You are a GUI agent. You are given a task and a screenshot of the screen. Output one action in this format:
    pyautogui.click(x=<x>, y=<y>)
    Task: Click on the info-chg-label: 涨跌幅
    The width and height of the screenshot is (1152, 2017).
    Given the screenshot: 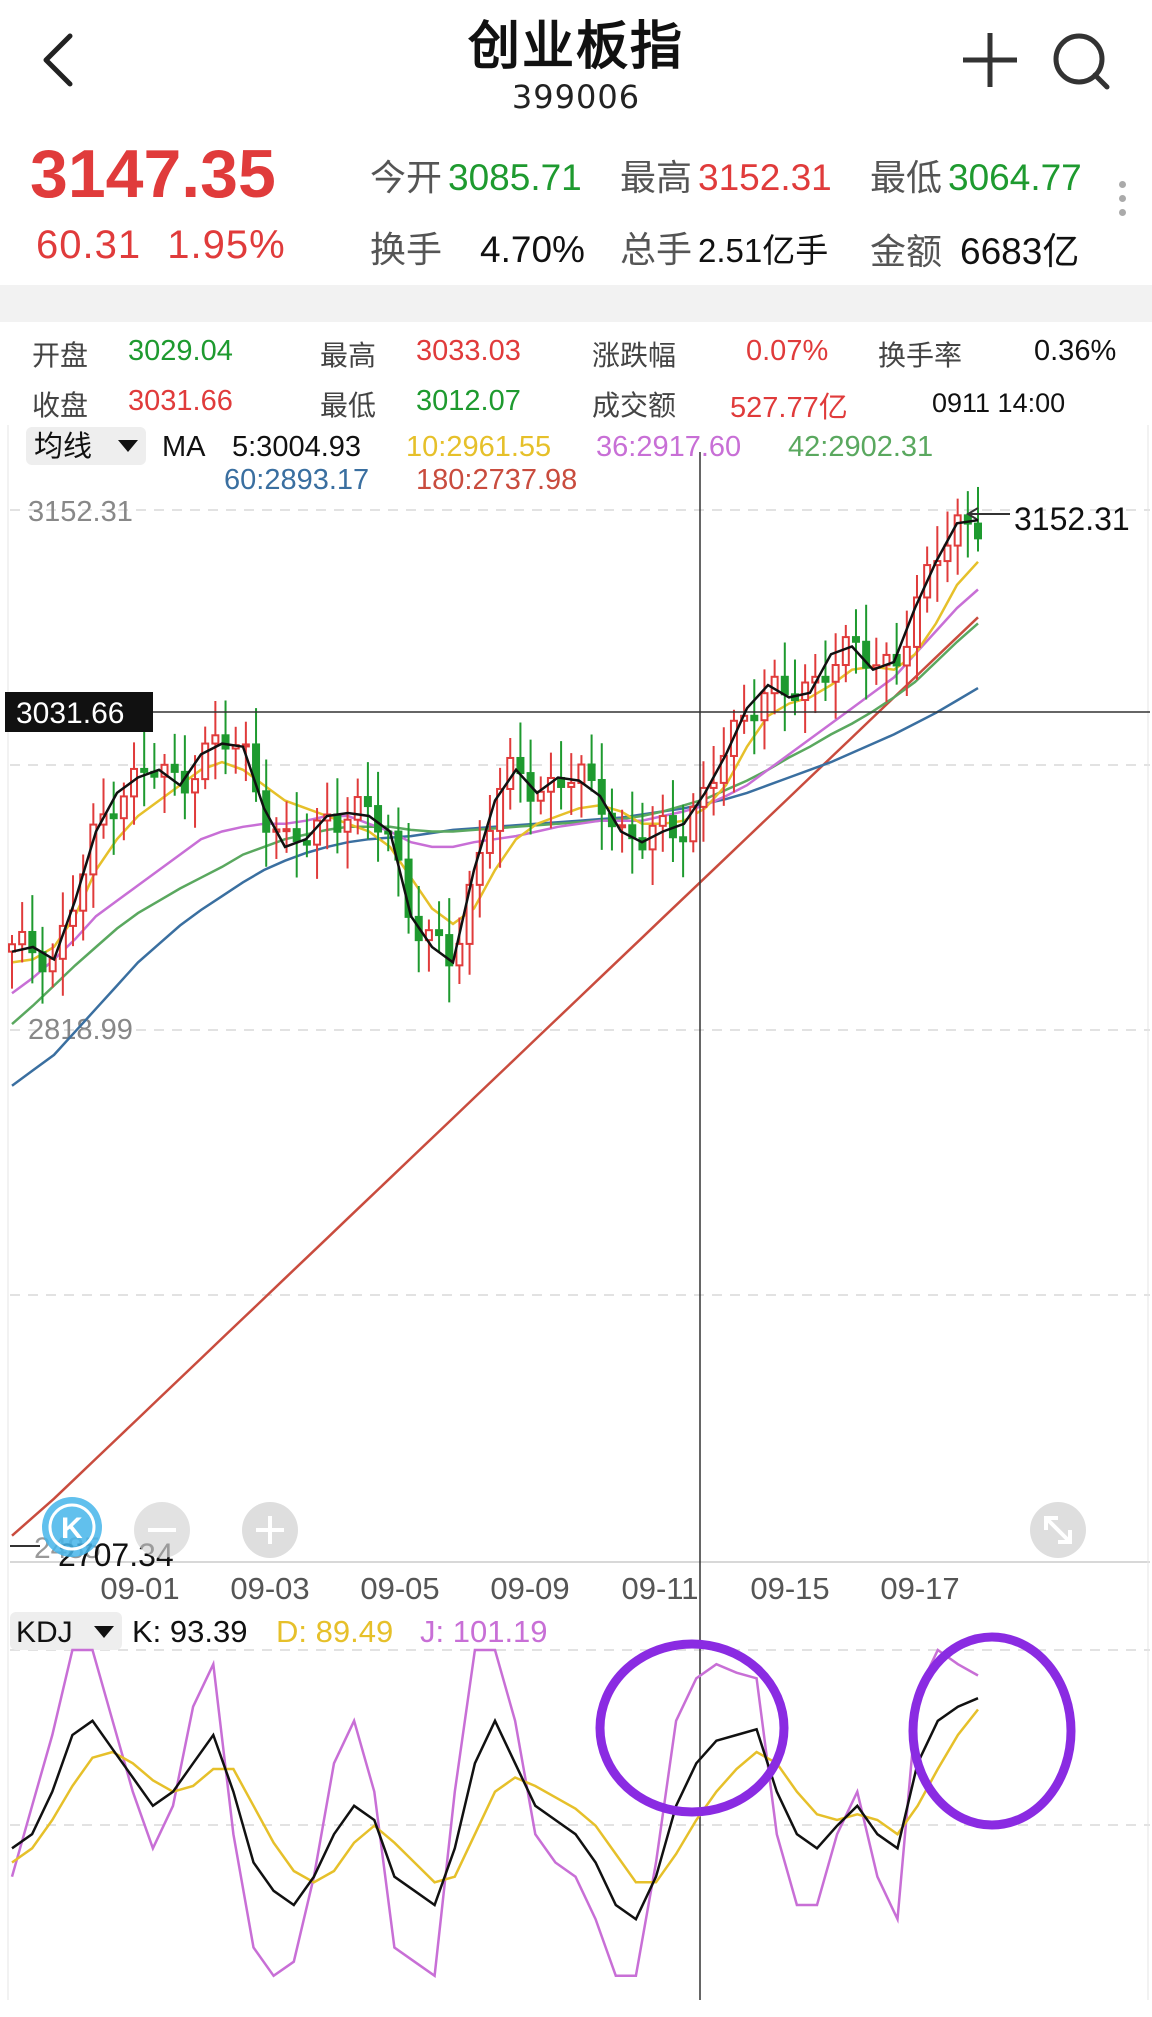 What is the action you would take?
    pyautogui.click(x=634, y=355)
    